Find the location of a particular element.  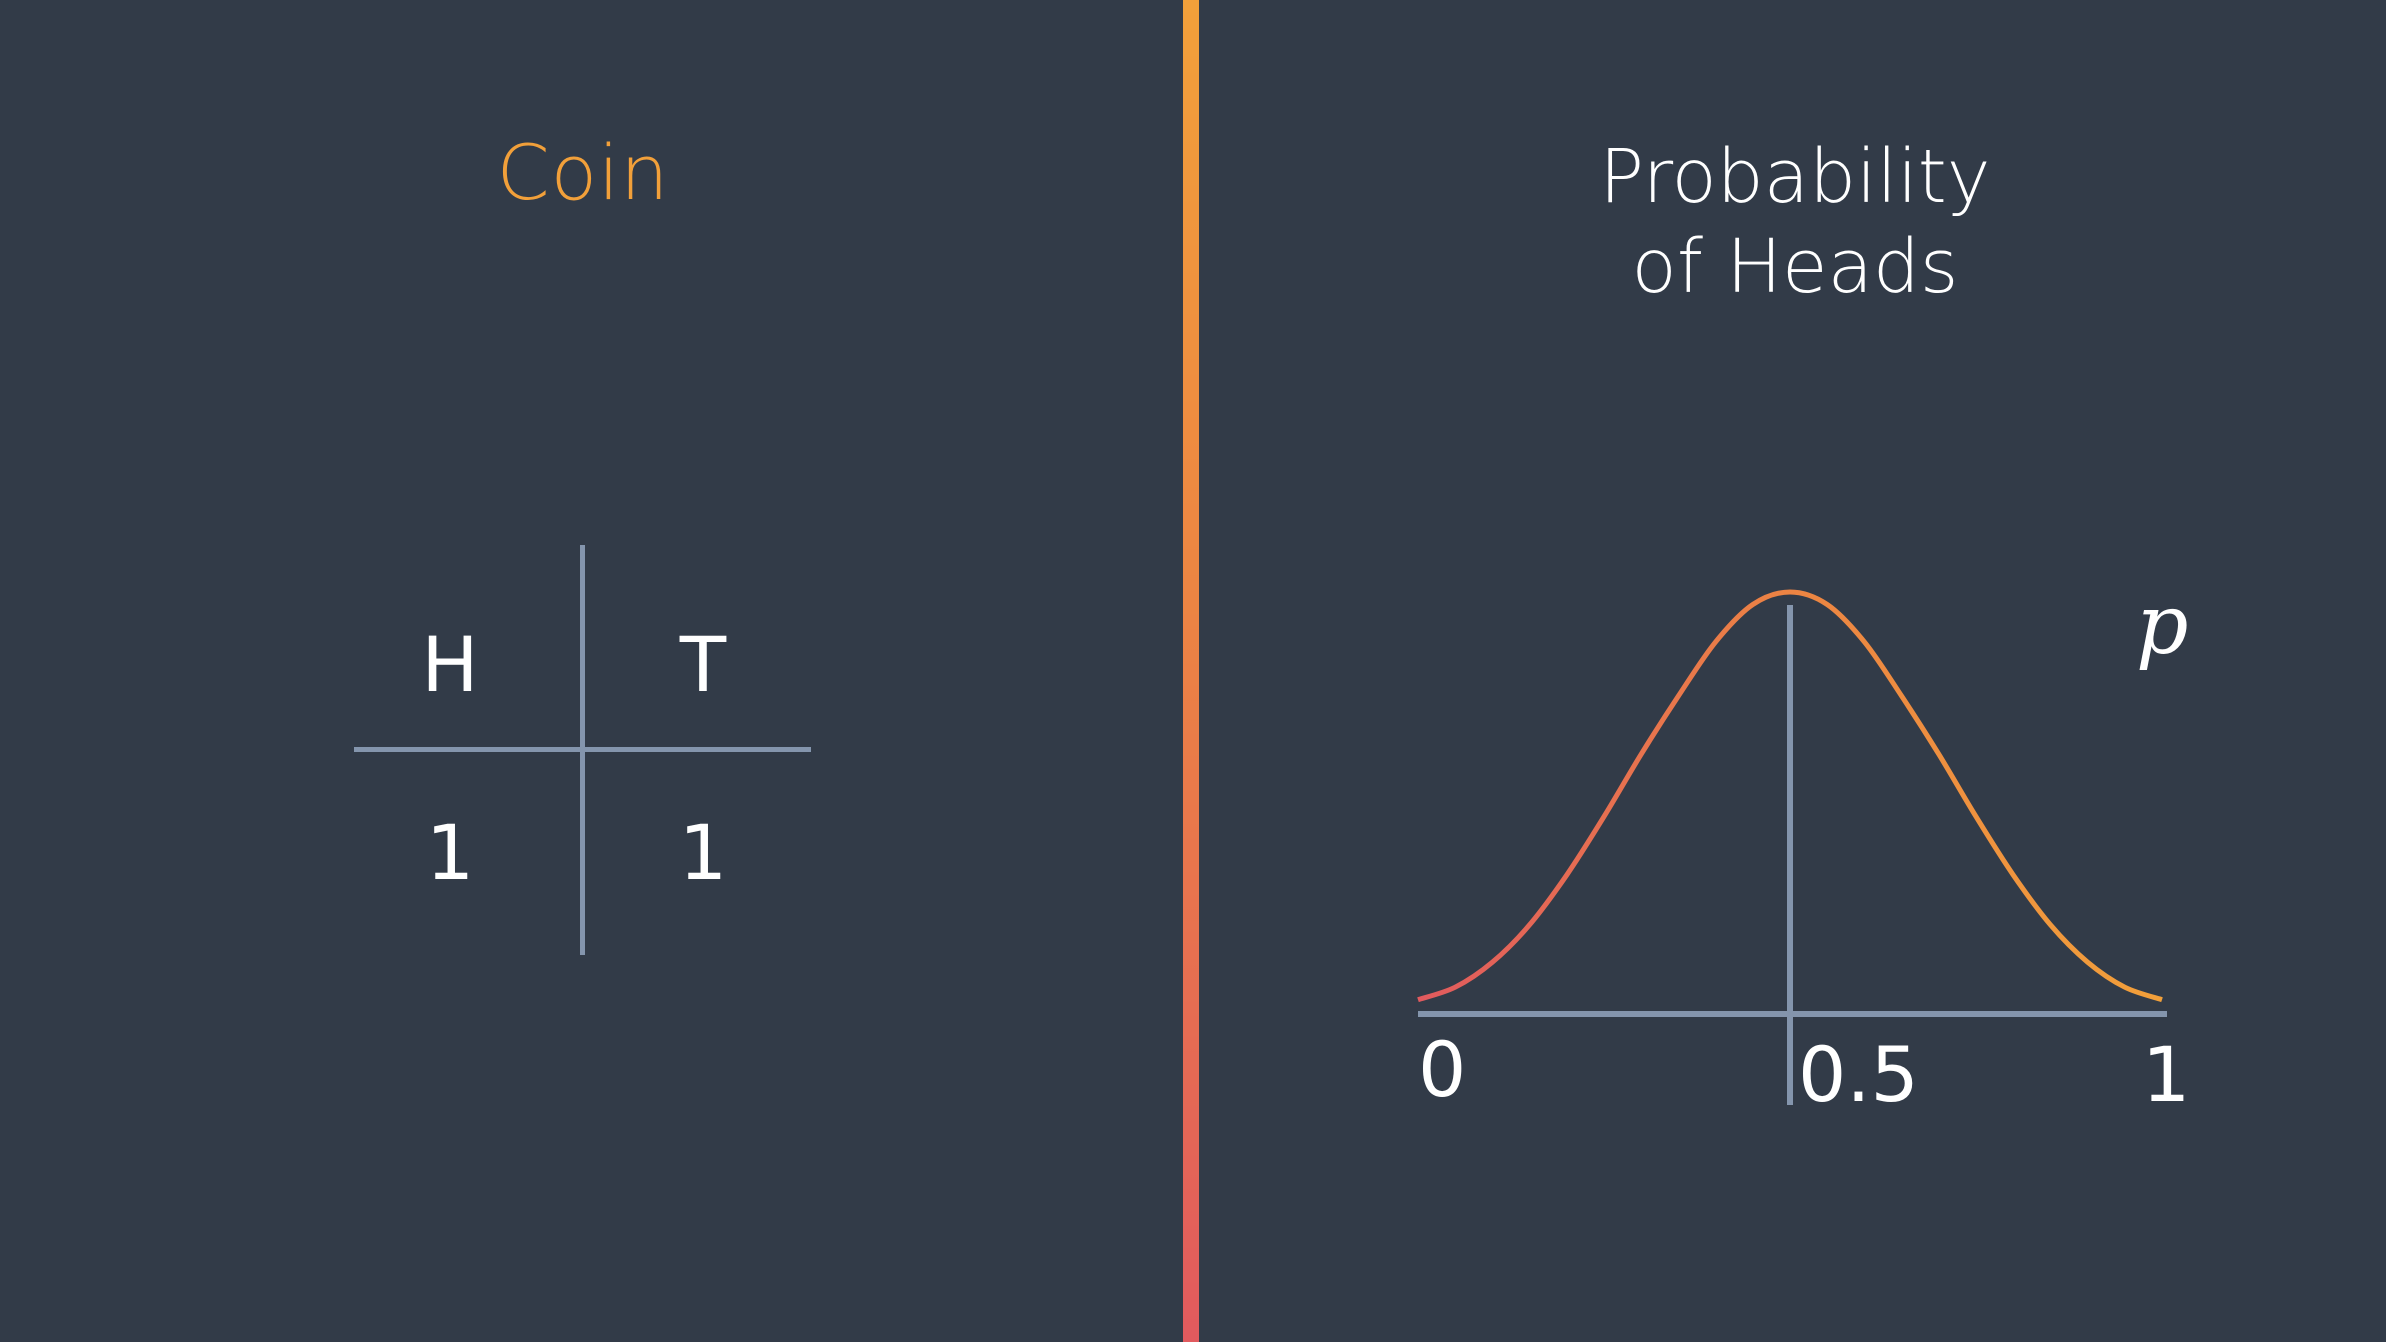

heads-count: 1 is located at coordinates (450, 852).